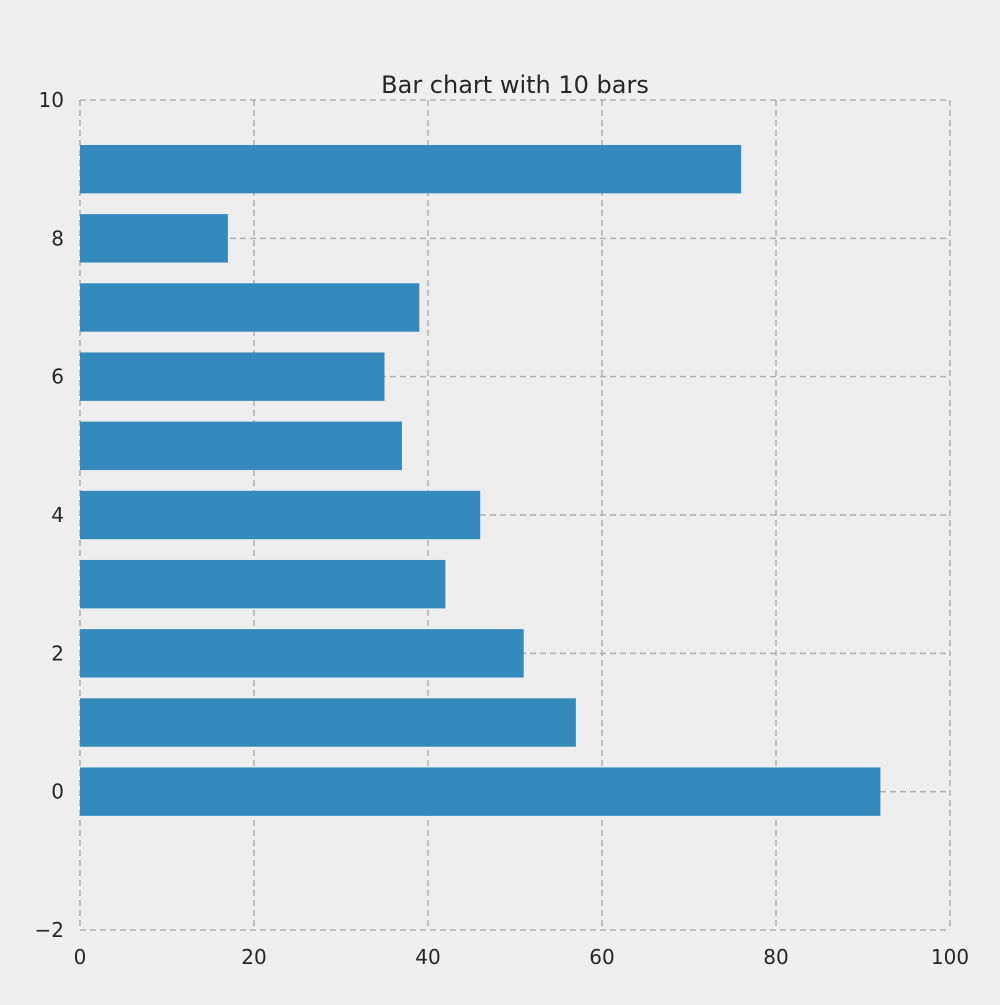 Image resolution: width=1000 pixels, height=1005 pixels. Describe the element at coordinates (515, 85) in the screenshot. I see `chart-title: Bar chart with 10 bars` at that location.